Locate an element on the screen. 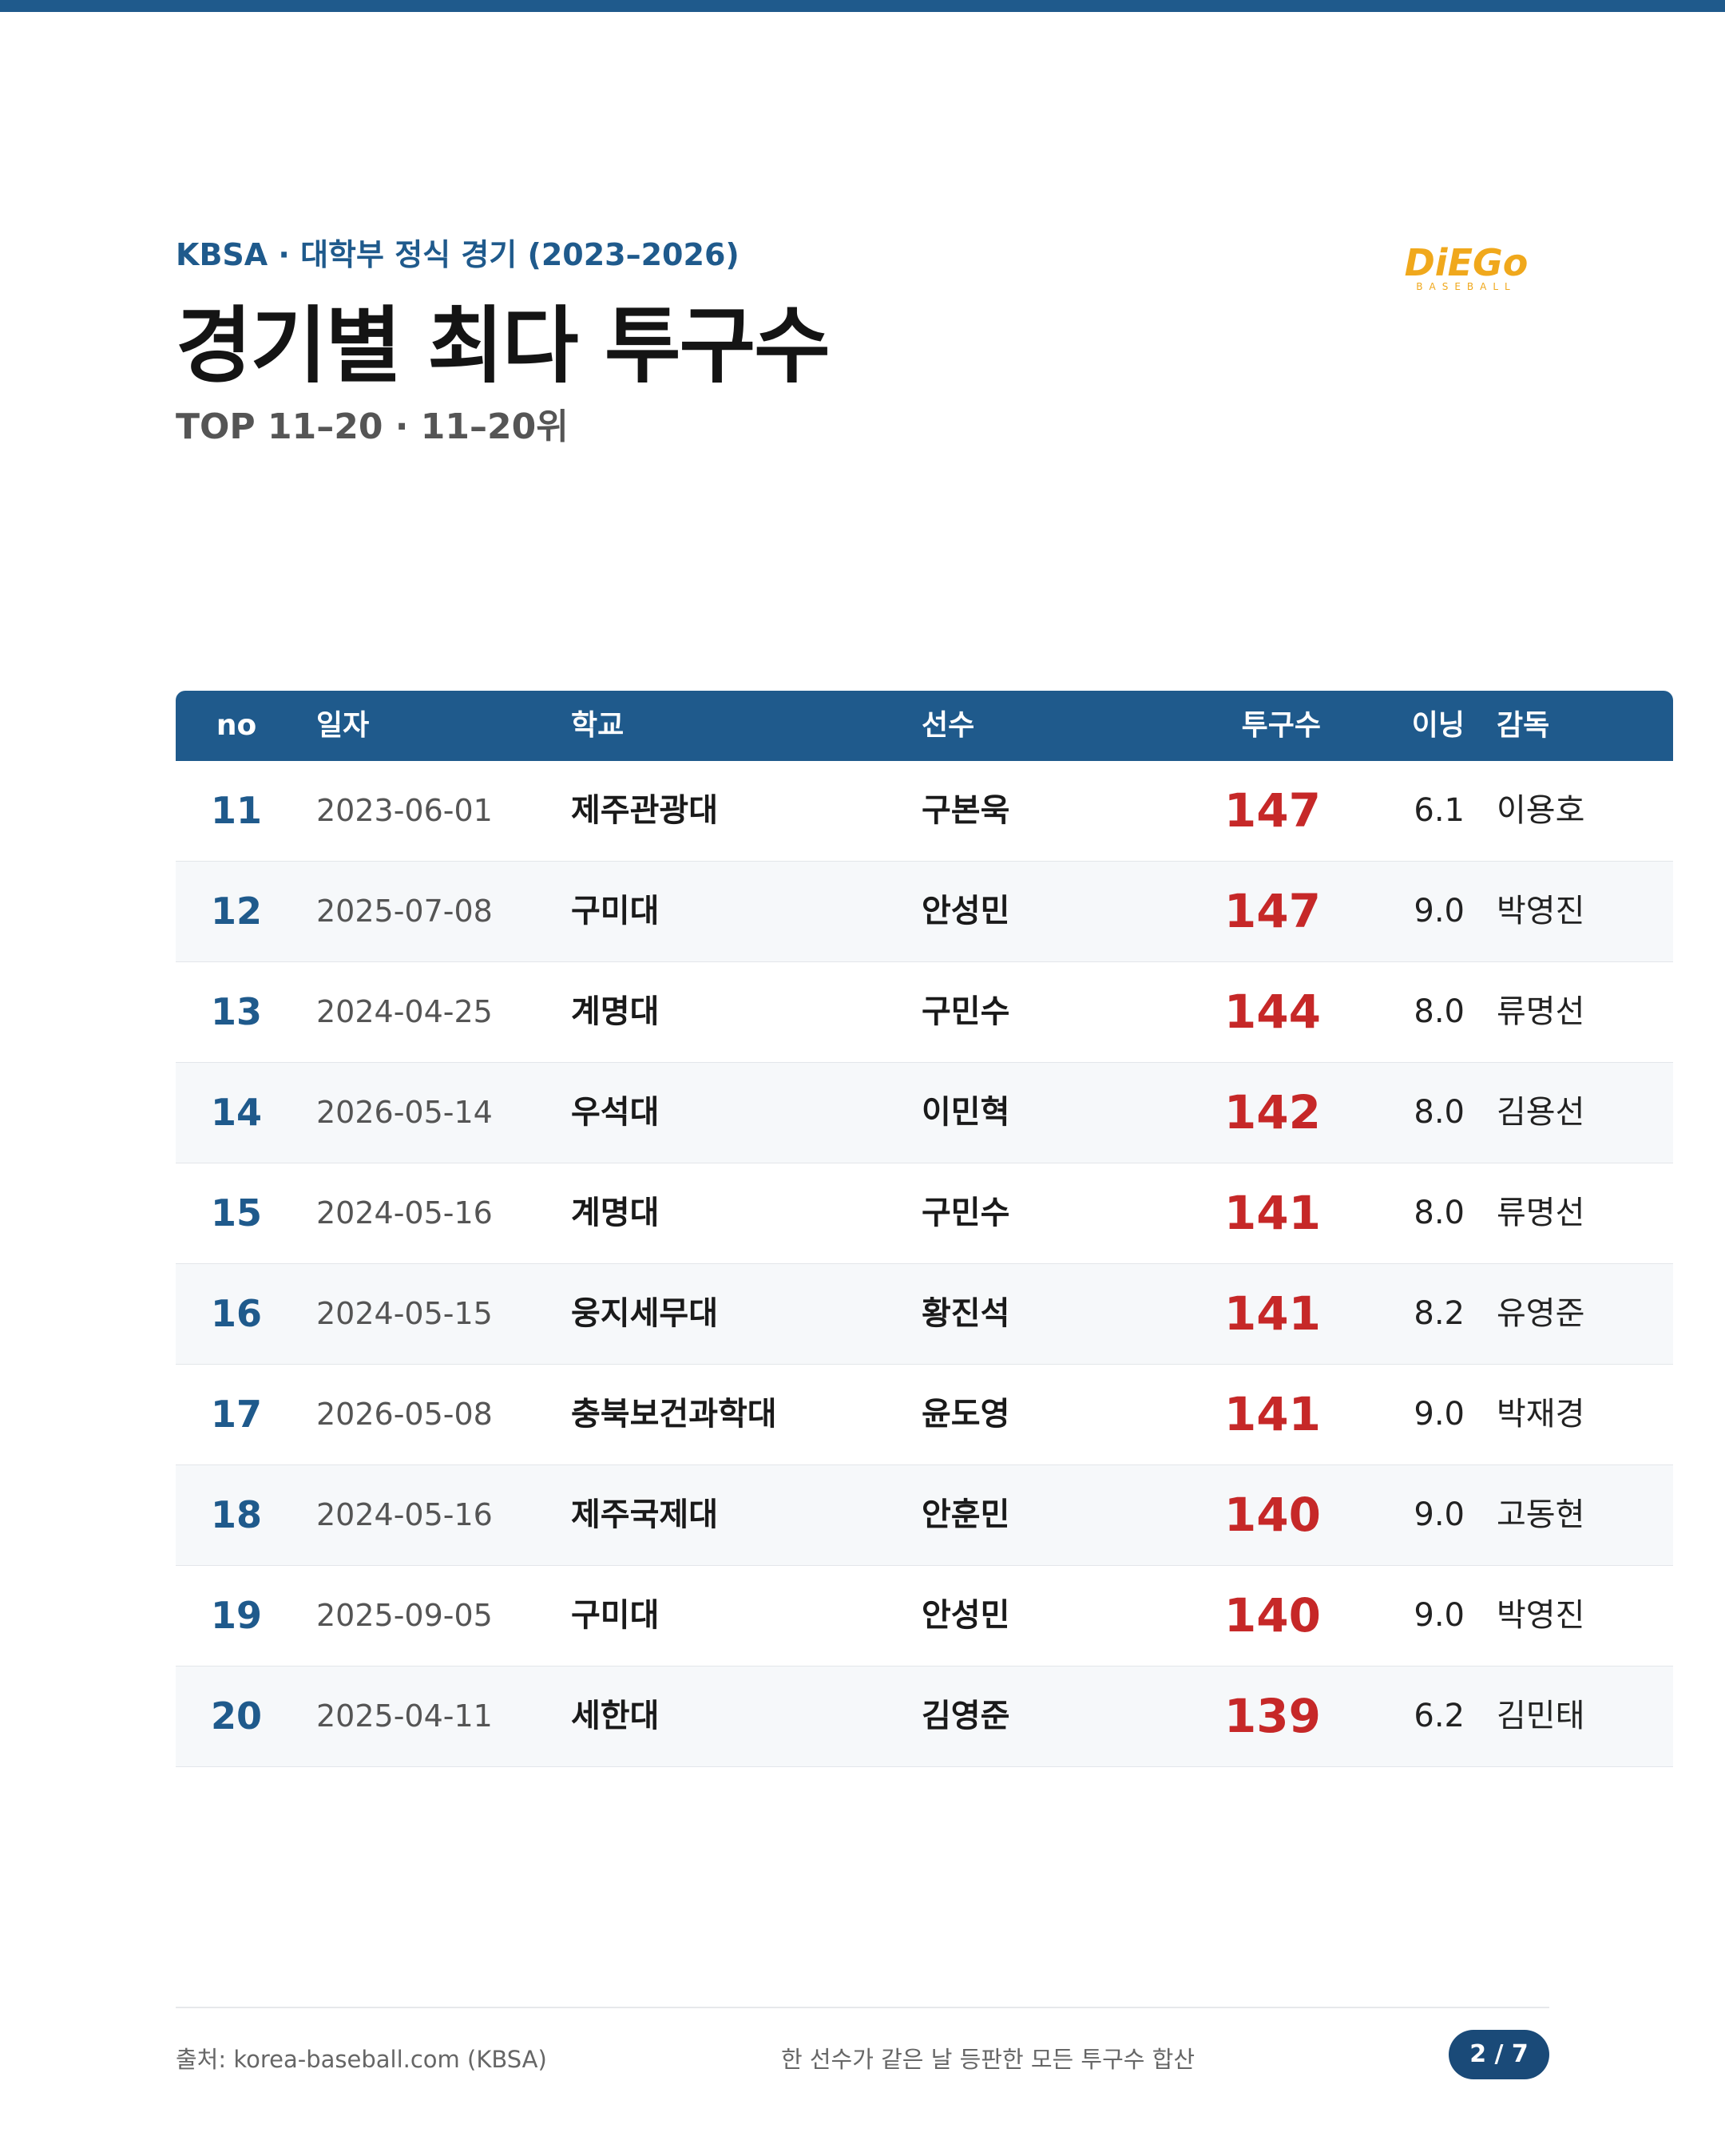 This screenshot has height=2156, width=1725. column-header: 이닝 is located at coordinates (1438, 725).